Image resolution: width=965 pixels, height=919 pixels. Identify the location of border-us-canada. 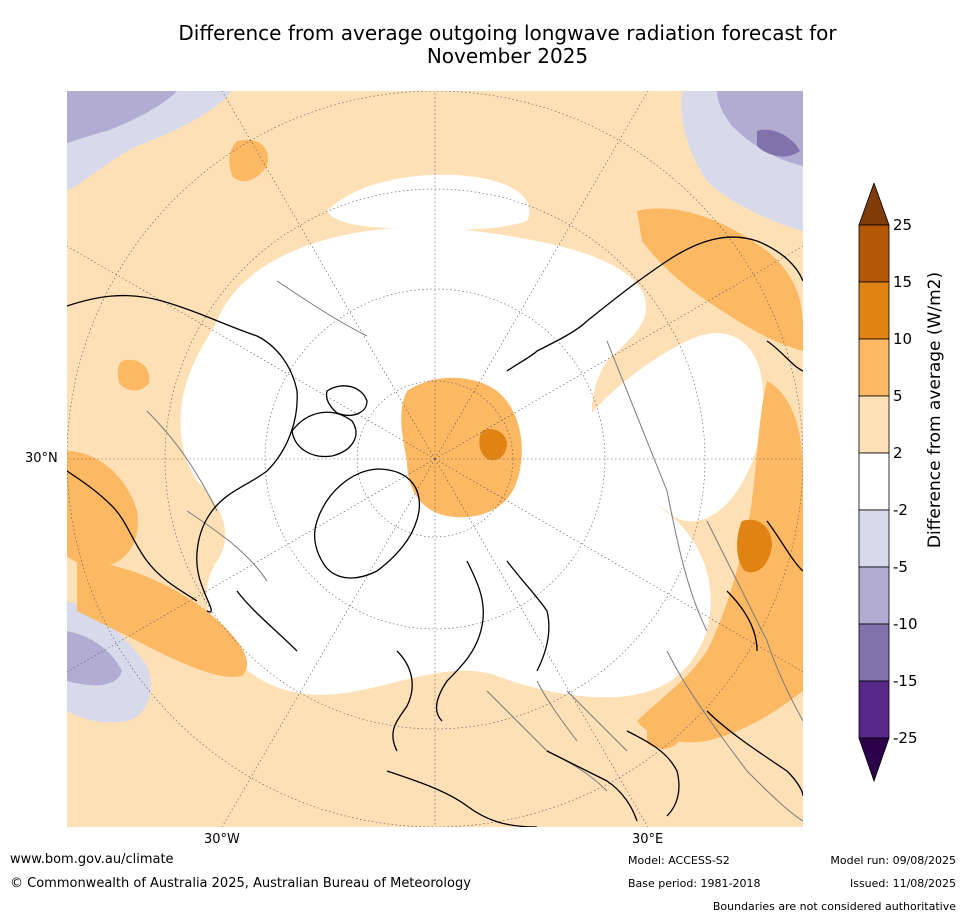
(227, 546).